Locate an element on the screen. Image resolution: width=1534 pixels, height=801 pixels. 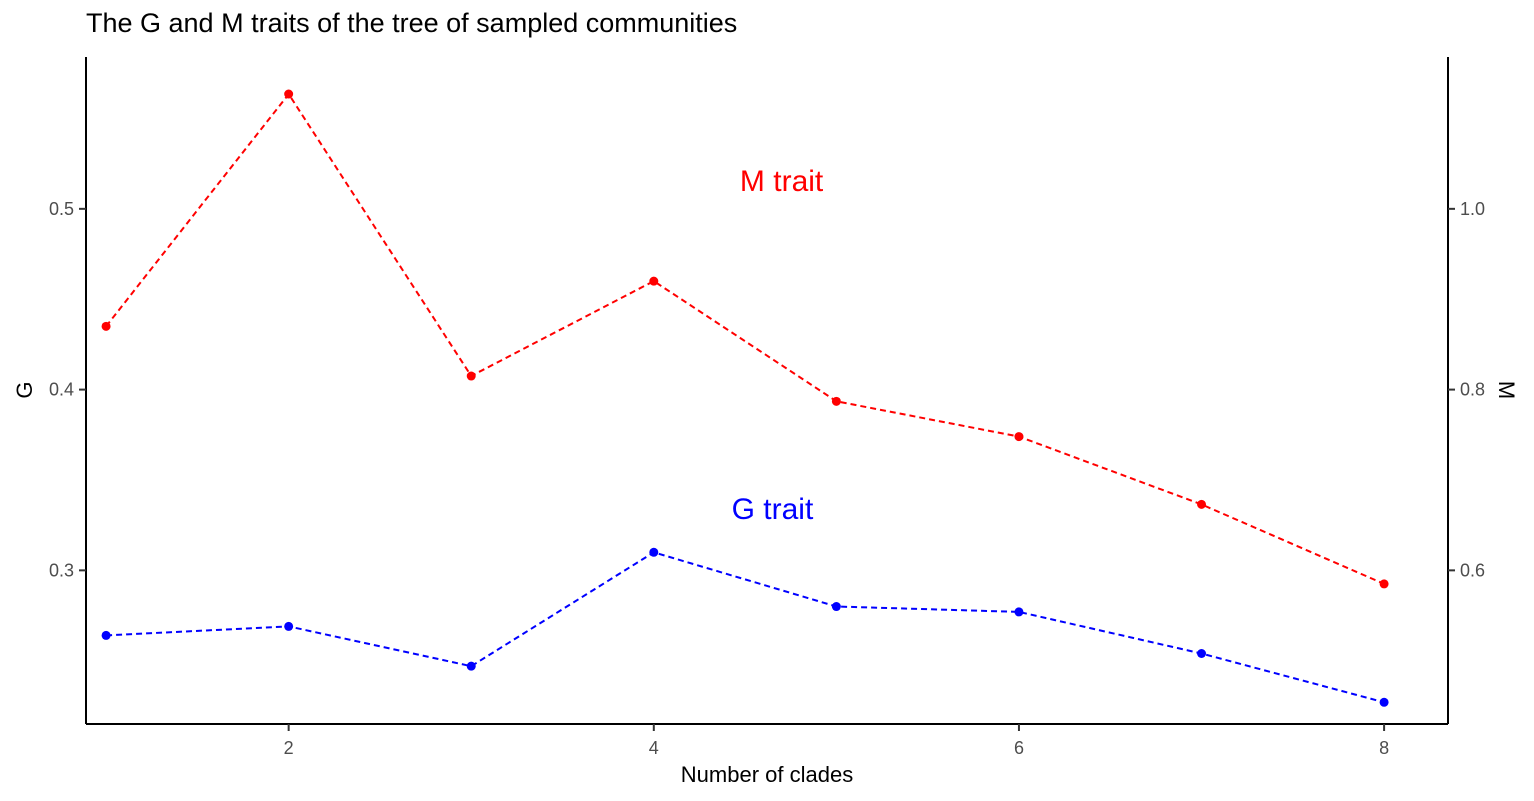
x-tick-label: 6 is located at coordinates (1019, 748).